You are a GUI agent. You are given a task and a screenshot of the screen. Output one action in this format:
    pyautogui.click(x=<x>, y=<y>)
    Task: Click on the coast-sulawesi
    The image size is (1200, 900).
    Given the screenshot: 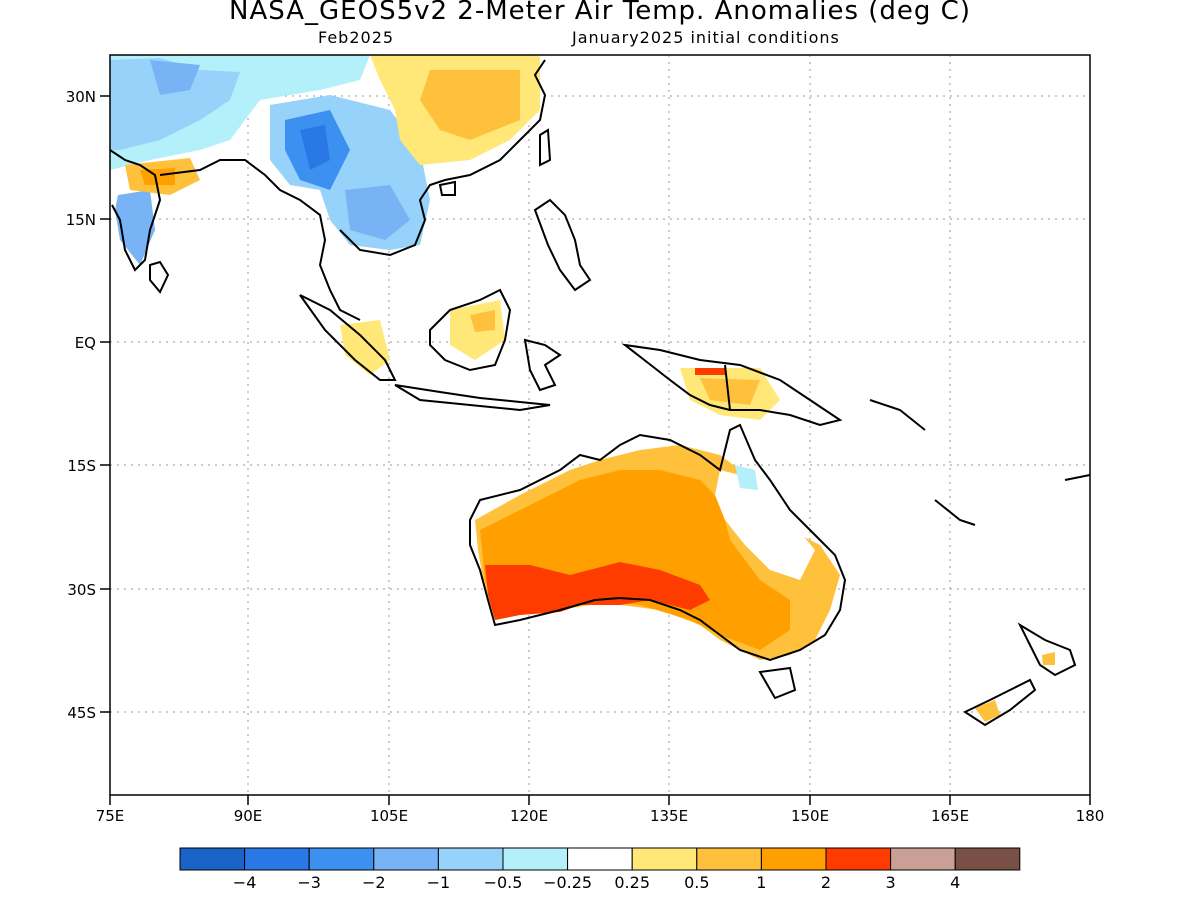 What is the action you would take?
    pyautogui.click(x=542, y=365)
    